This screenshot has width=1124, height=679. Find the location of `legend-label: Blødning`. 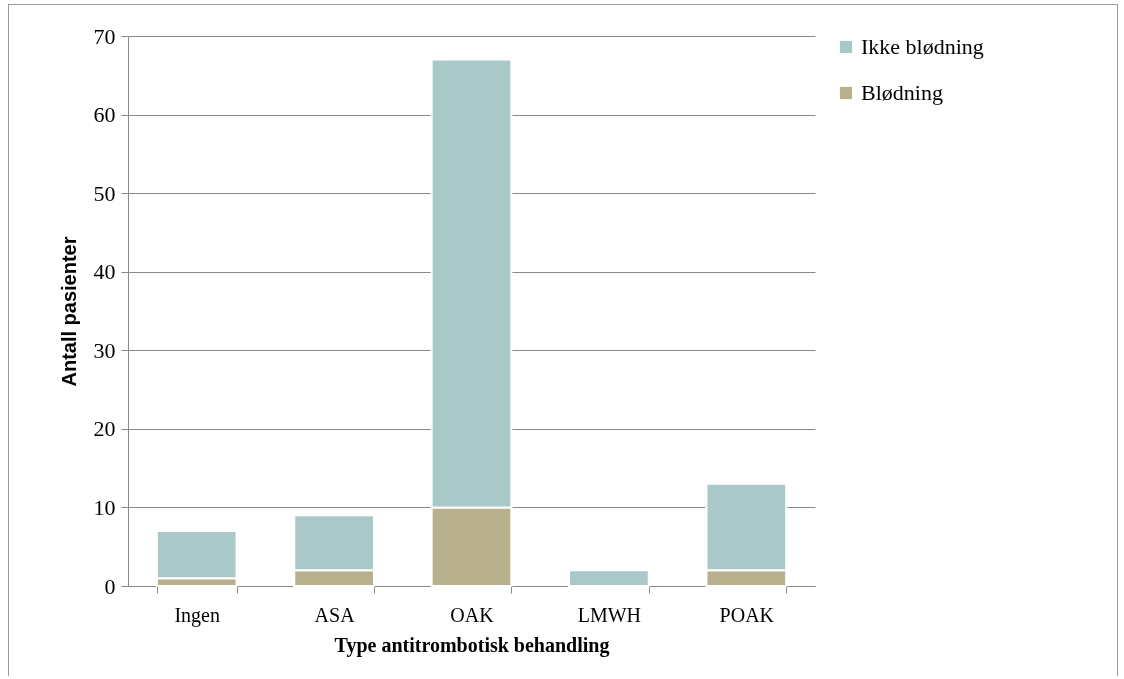

legend-label: Blødning is located at coordinates (902, 92).